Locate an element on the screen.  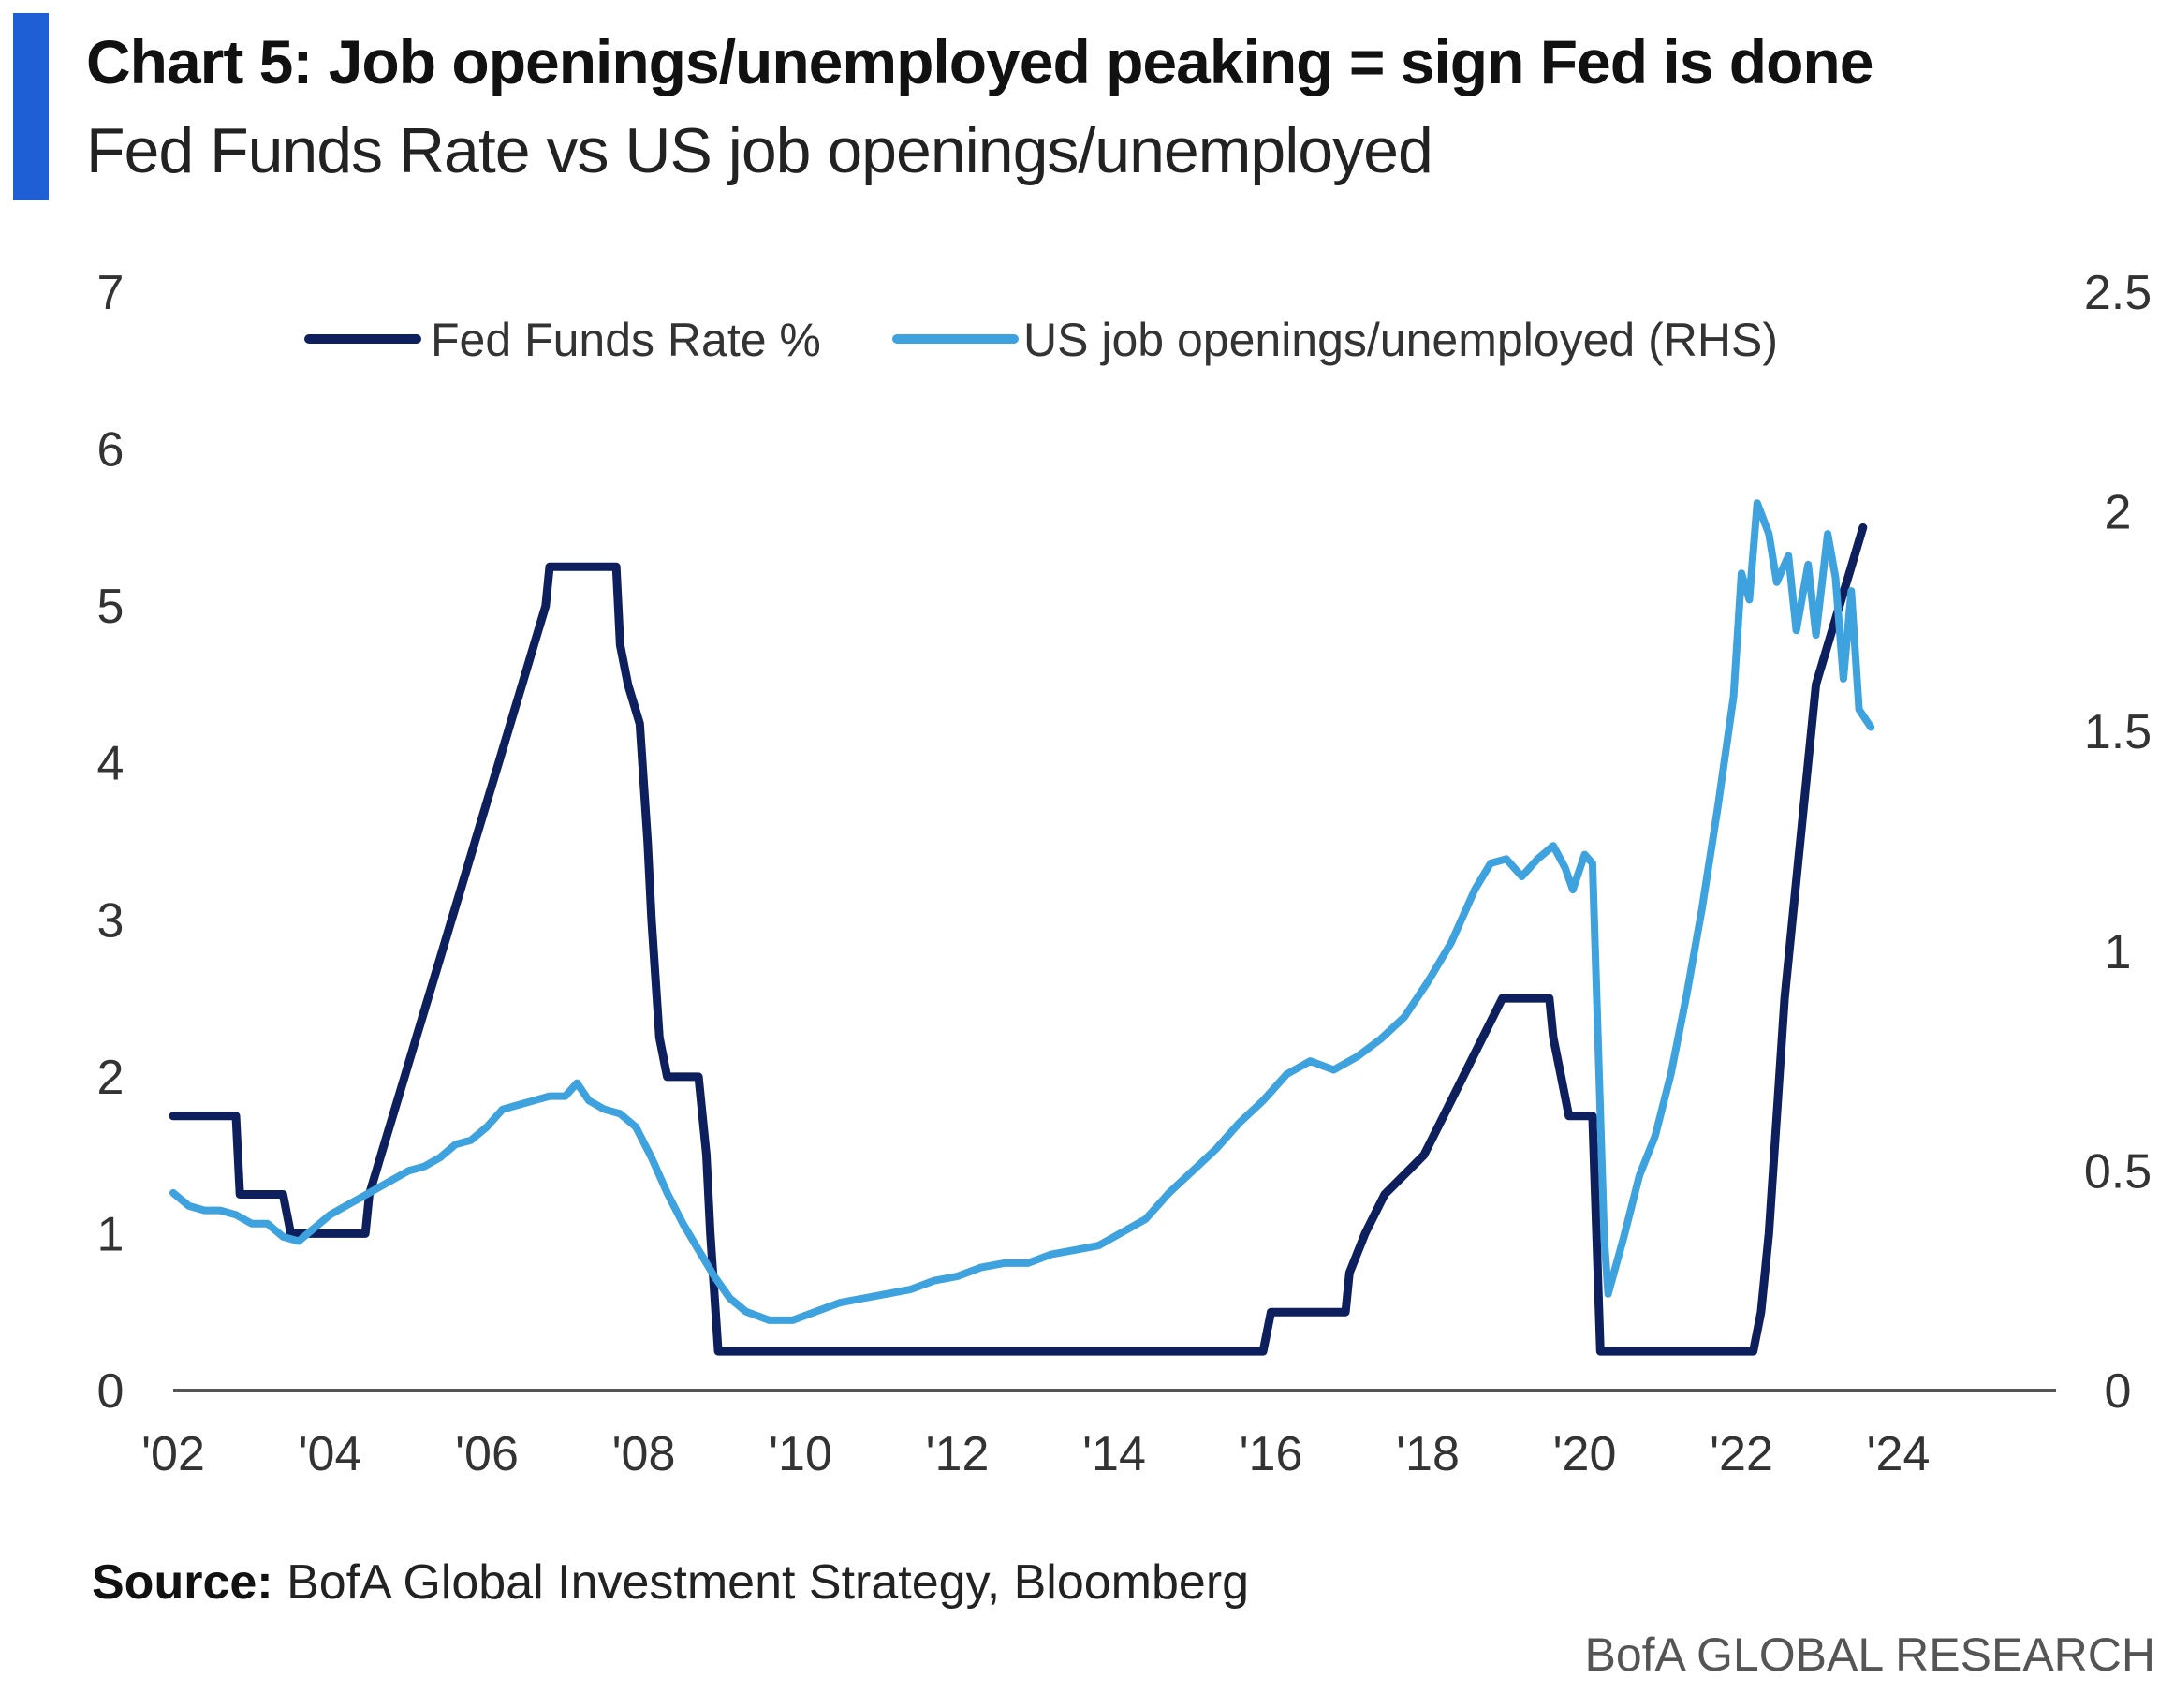
y-left-tick-label: 5 is located at coordinates (111, 607).